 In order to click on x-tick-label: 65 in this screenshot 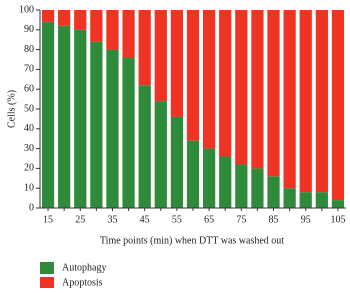, I will do `click(209, 219)`.